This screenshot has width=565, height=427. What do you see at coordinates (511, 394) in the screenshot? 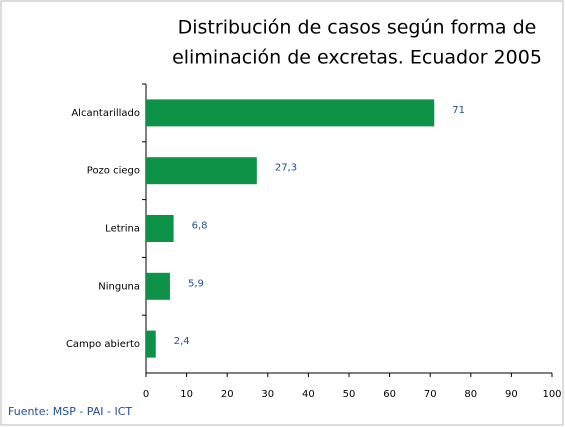
I see `x-tick-label: 90` at bounding box center [511, 394].